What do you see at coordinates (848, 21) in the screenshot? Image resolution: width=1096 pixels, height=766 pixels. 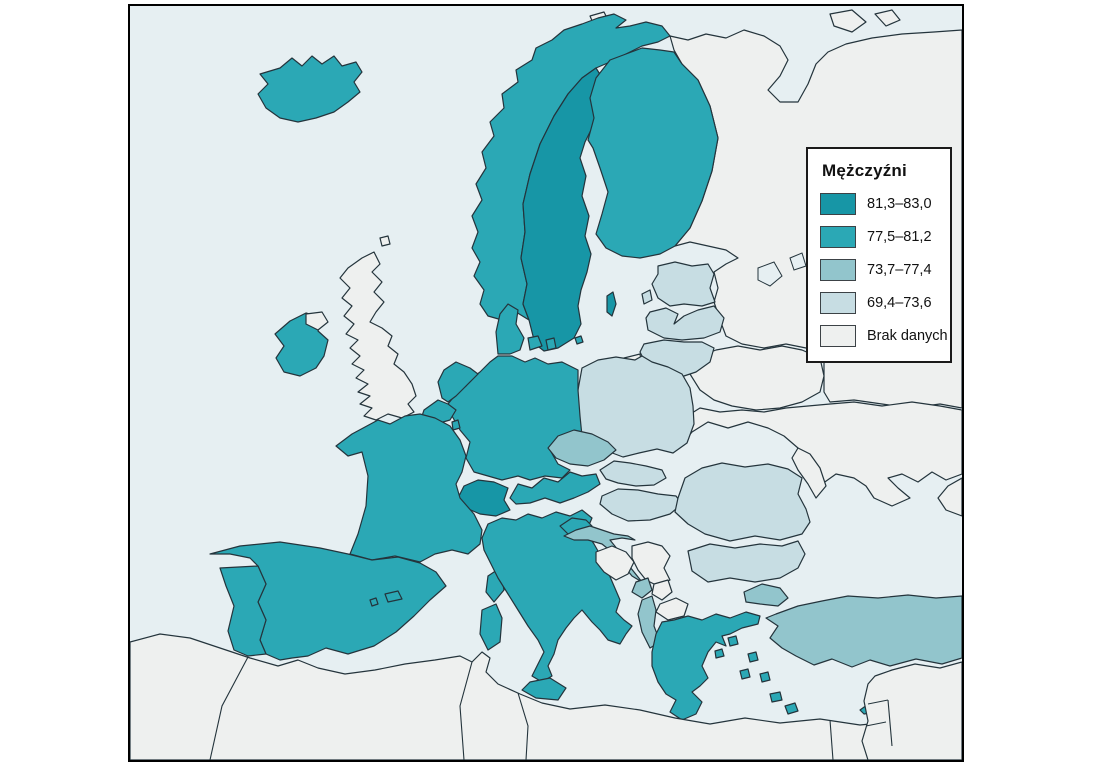 I see `island-novaya-zemlya` at bounding box center [848, 21].